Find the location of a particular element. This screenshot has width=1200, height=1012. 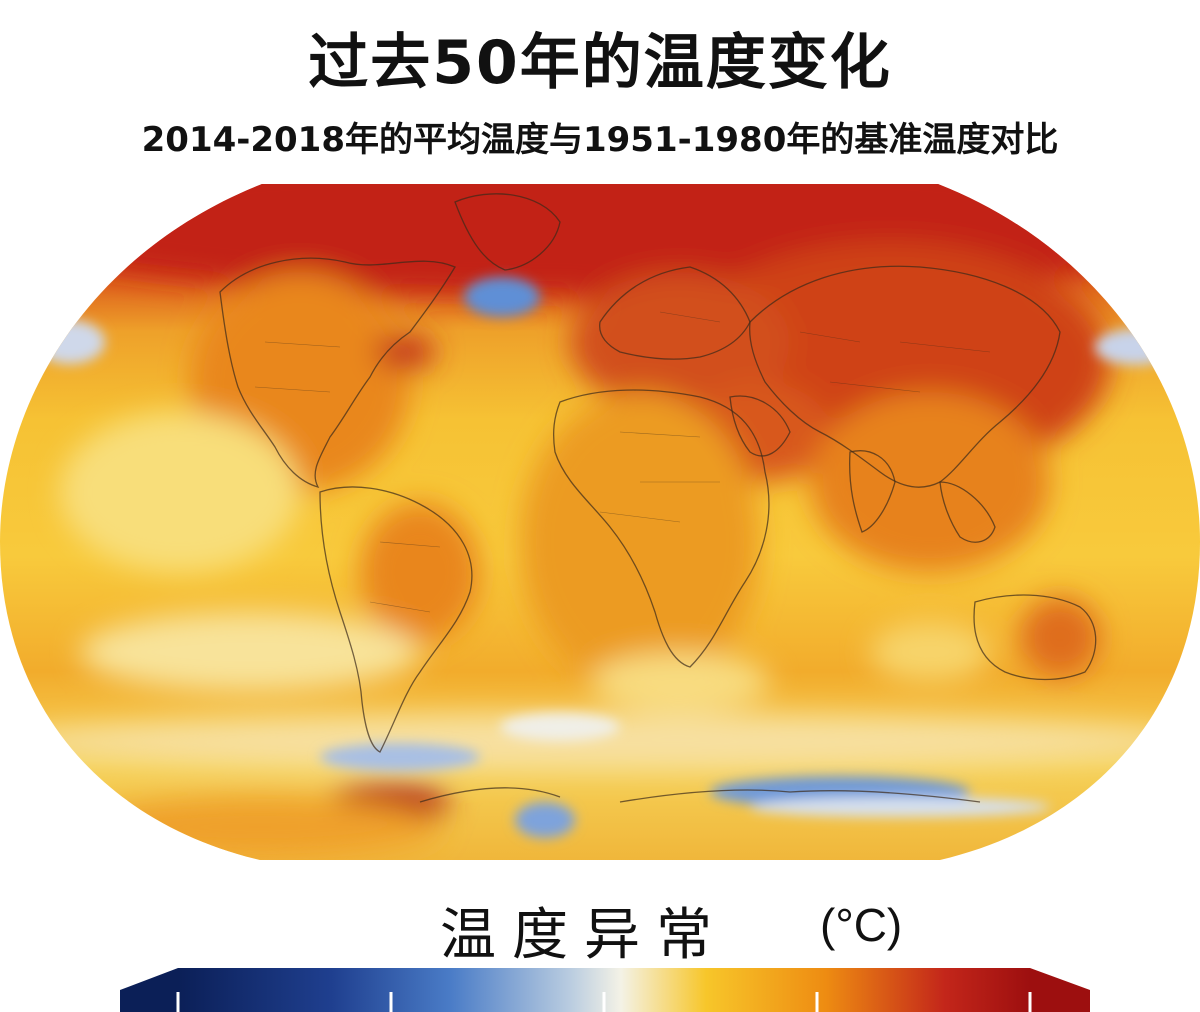

colorbar-low-arrow is located at coordinates (149, 990).